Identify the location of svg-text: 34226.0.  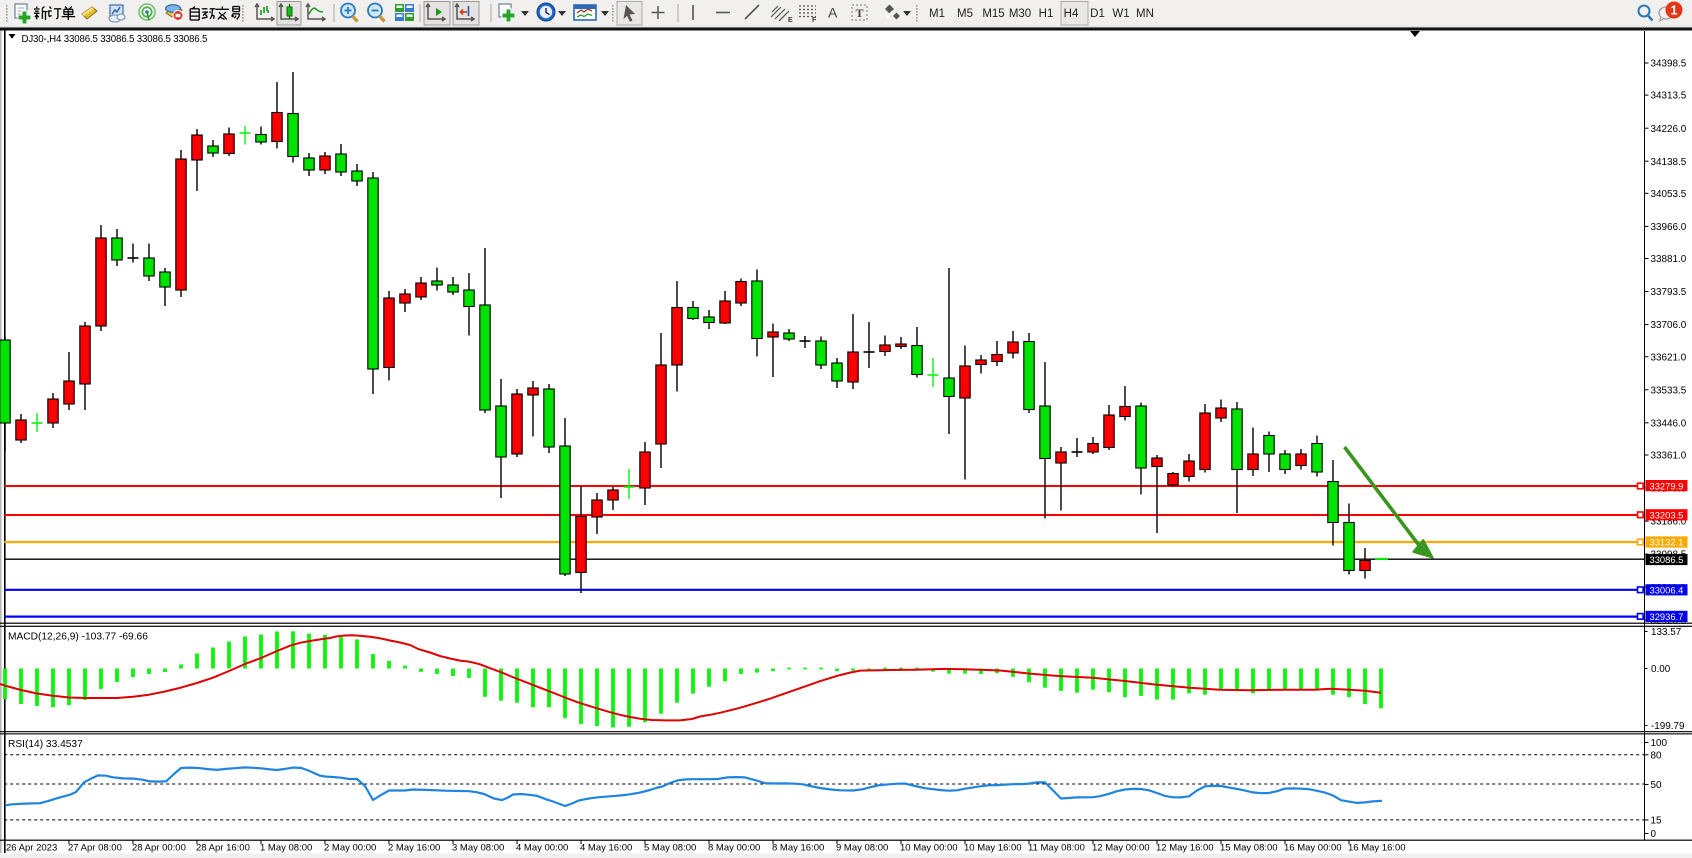
(1669, 129).